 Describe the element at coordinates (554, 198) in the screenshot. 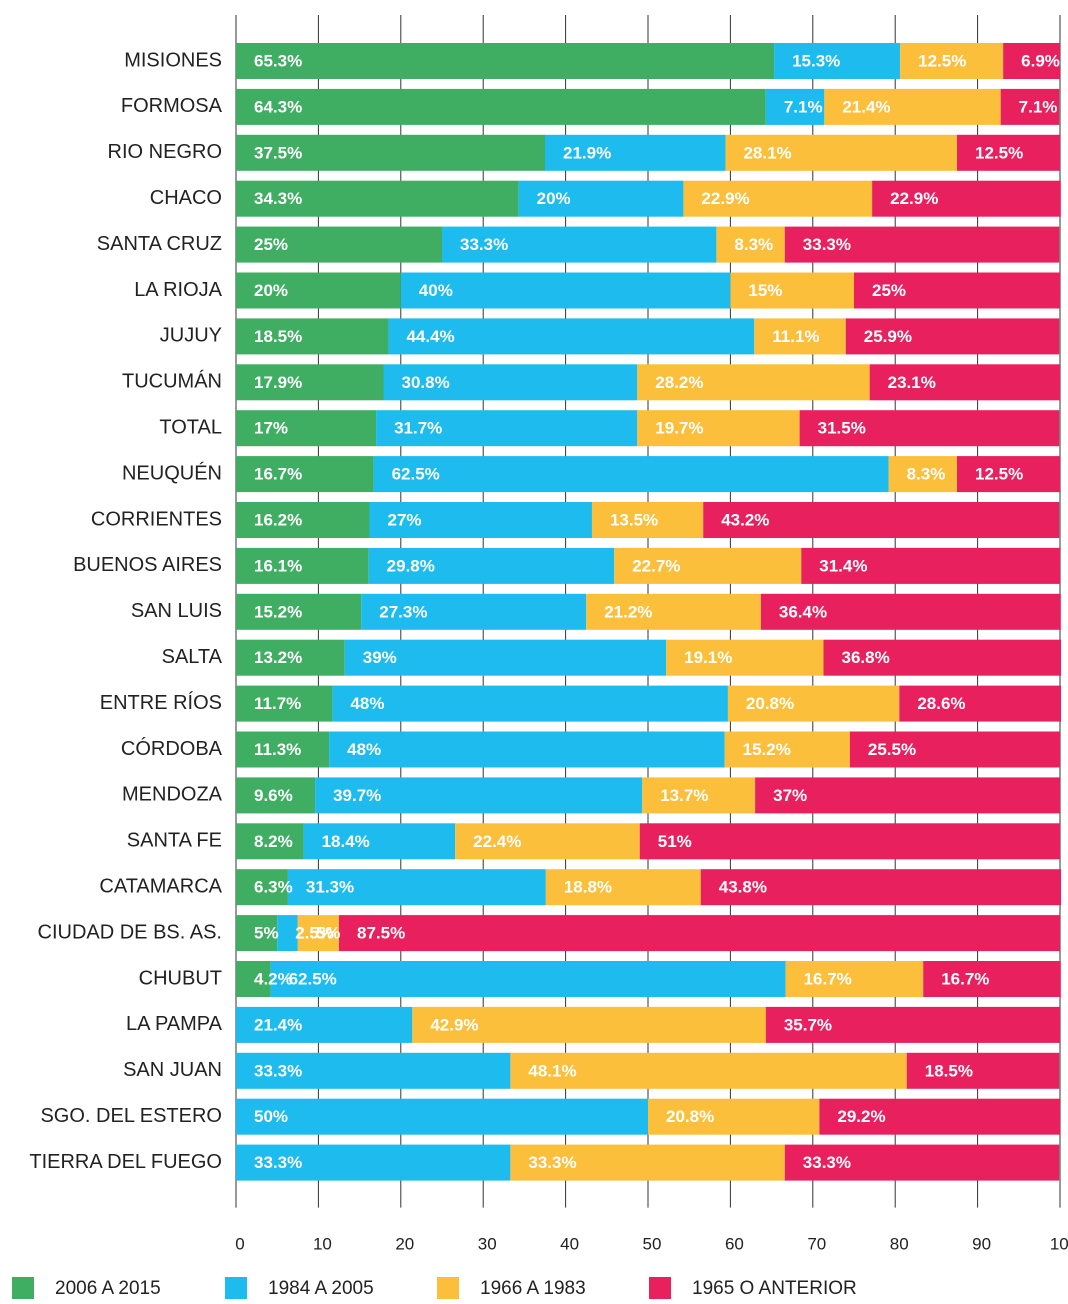

I see `value-label: 20%` at that location.